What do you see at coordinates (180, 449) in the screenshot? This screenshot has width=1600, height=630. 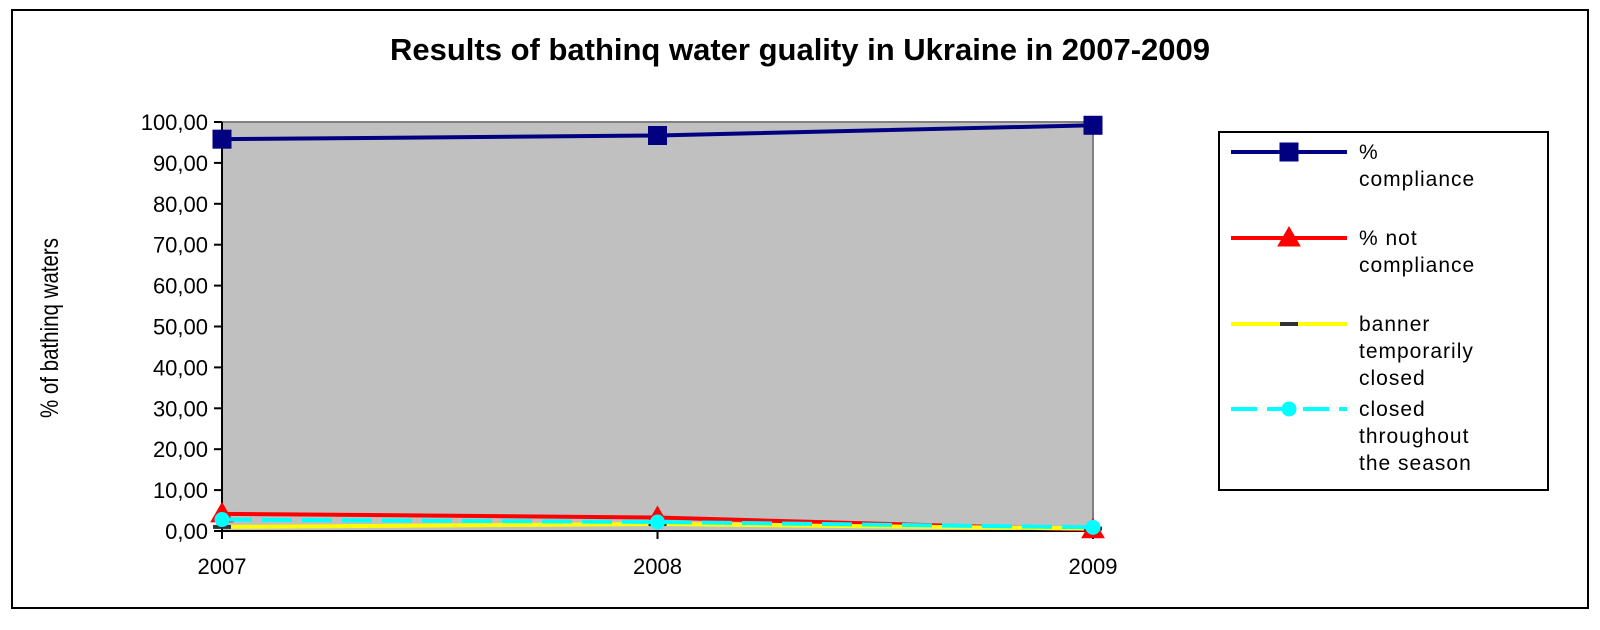 I see `y-tick-label: 20,00` at bounding box center [180, 449].